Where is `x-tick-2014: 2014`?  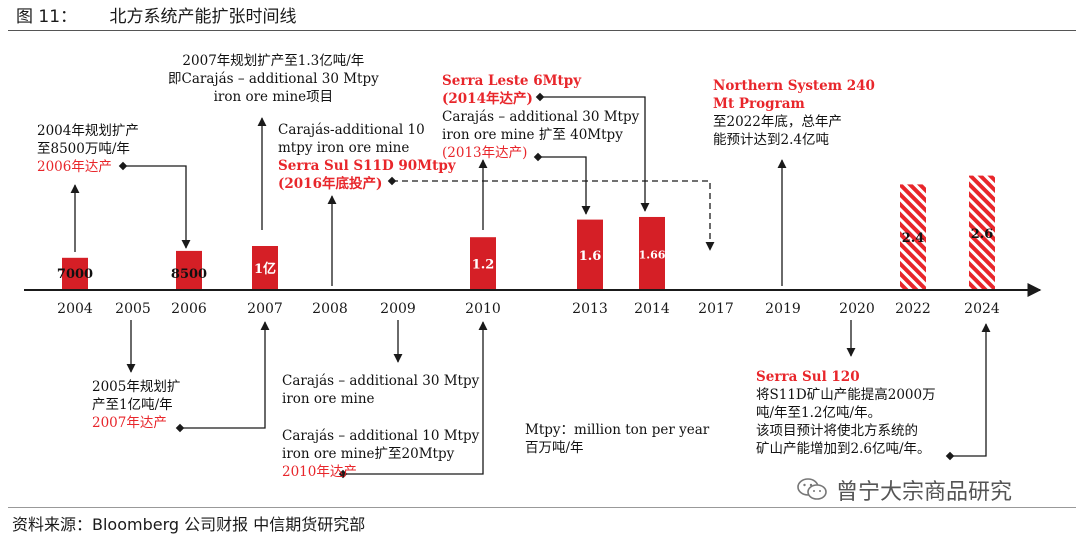 x-tick-2014: 2014 is located at coordinates (652, 309).